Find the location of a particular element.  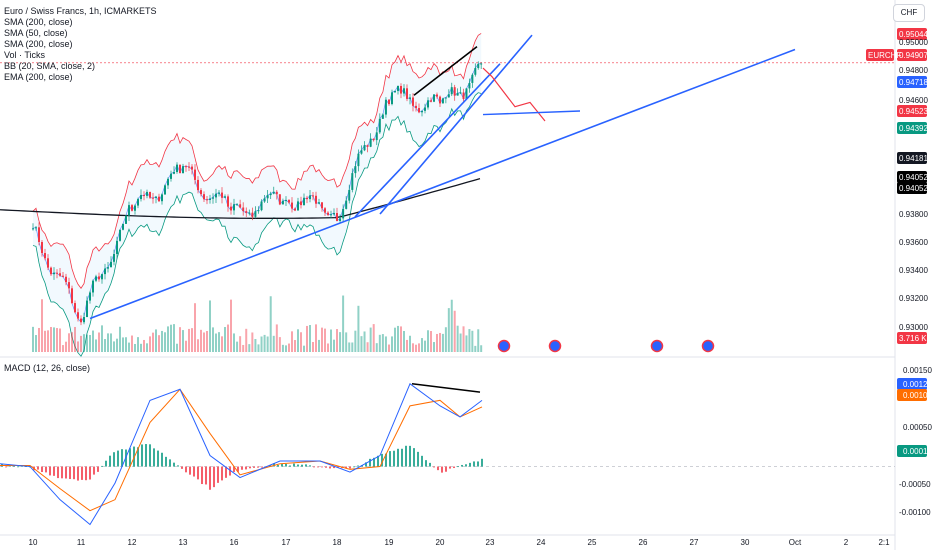

macd-legend: MACD (12, 26, close) is located at coordinates (47, 368).